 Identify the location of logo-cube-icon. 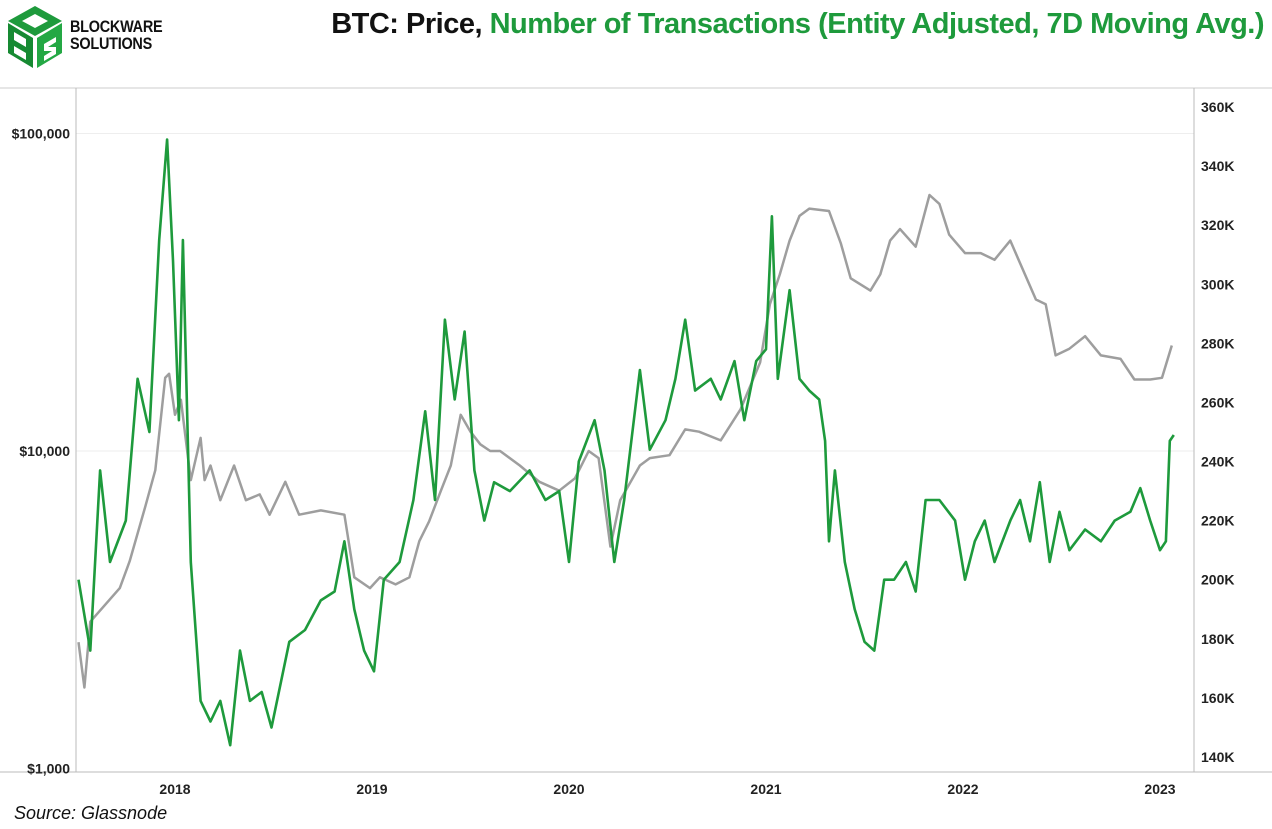
(35, 37).